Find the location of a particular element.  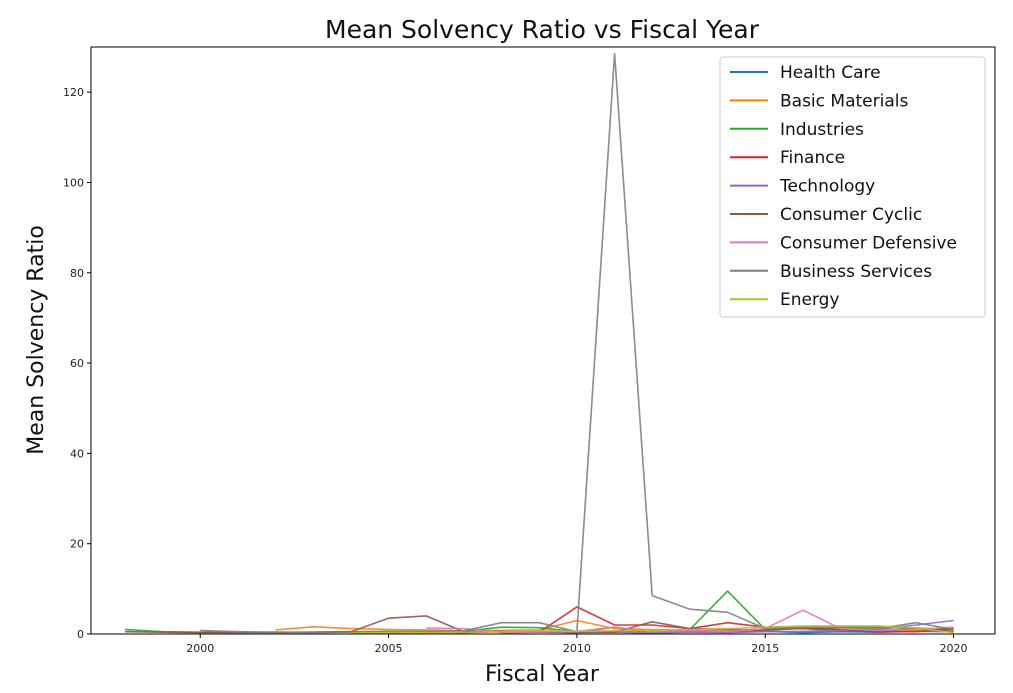

legend-label: Business Services is located at coordinates (856, 272).